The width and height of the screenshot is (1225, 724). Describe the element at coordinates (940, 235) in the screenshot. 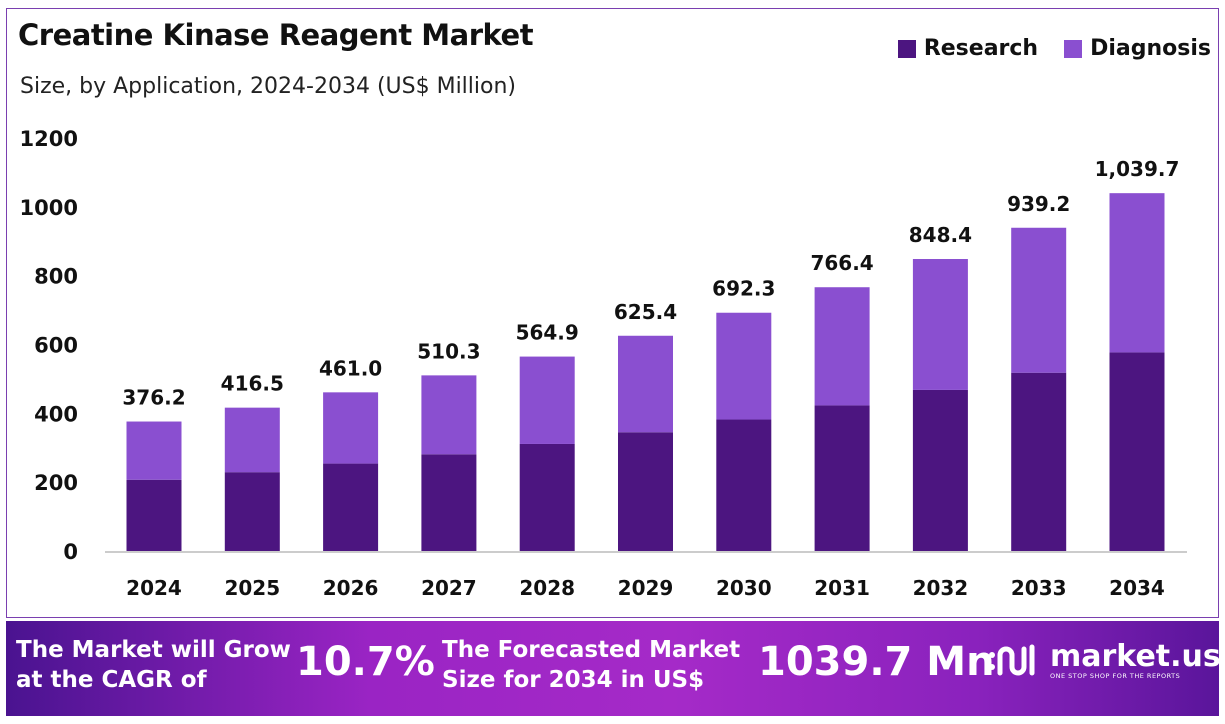

I see `total-label-2032: 848.4` at that location.